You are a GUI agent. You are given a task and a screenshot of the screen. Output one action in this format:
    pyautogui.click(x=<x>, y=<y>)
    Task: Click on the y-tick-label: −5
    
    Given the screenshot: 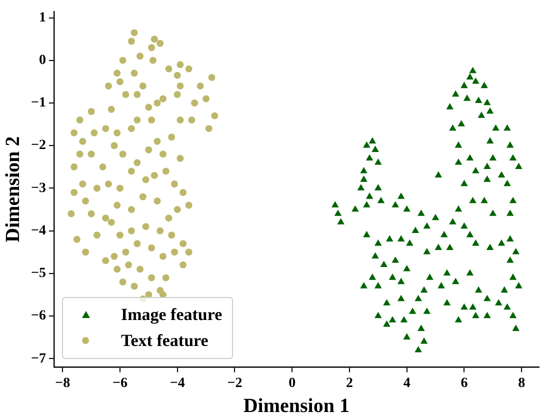 What is the action you would take?
    pyautogui.click(x=38, y=274)
    